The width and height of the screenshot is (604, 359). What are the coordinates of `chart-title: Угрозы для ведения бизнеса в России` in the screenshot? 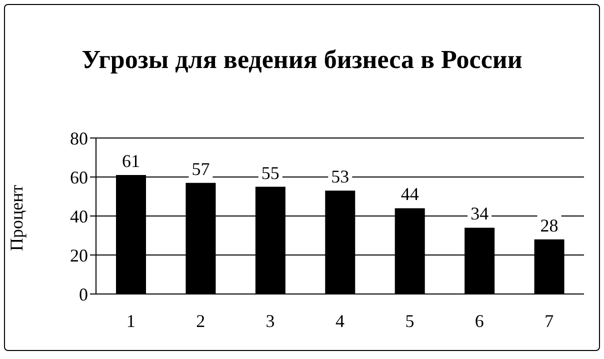 It's located at (302, 60).